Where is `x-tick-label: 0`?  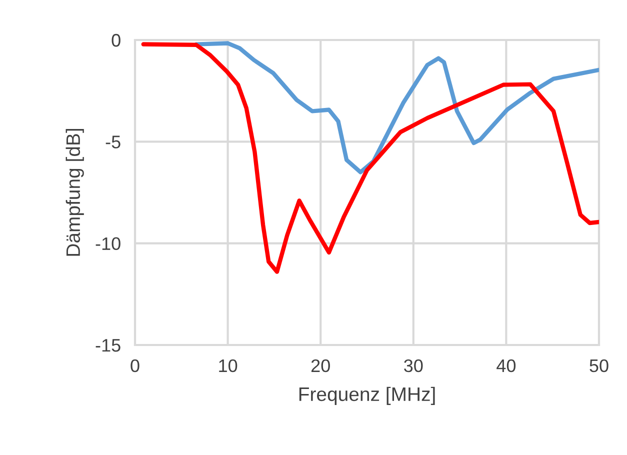 x-tick-label: 0 is located at coordinates (135, 365).